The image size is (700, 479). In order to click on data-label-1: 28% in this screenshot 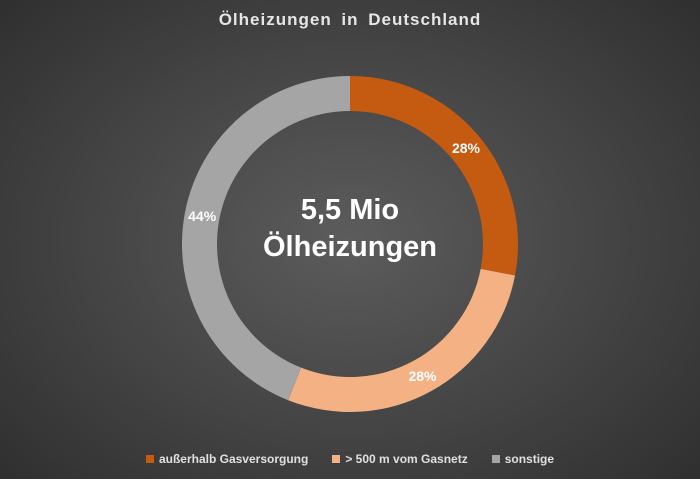, I will do `click(422, 376)`.